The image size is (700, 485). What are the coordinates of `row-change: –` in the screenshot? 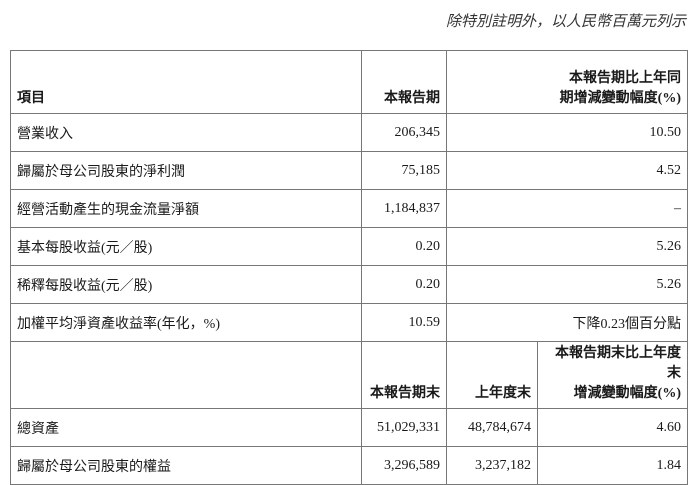 It's located at (567, 208).